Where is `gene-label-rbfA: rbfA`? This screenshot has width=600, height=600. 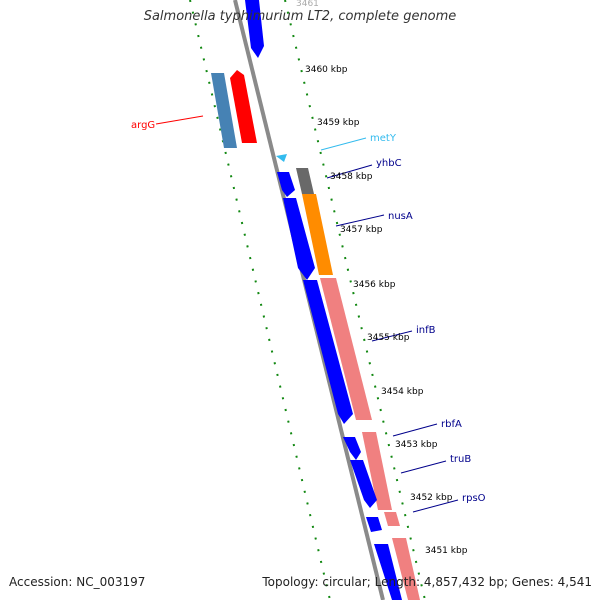
gene-label-rbfA: rbfA is located at coordinates (451, 424).